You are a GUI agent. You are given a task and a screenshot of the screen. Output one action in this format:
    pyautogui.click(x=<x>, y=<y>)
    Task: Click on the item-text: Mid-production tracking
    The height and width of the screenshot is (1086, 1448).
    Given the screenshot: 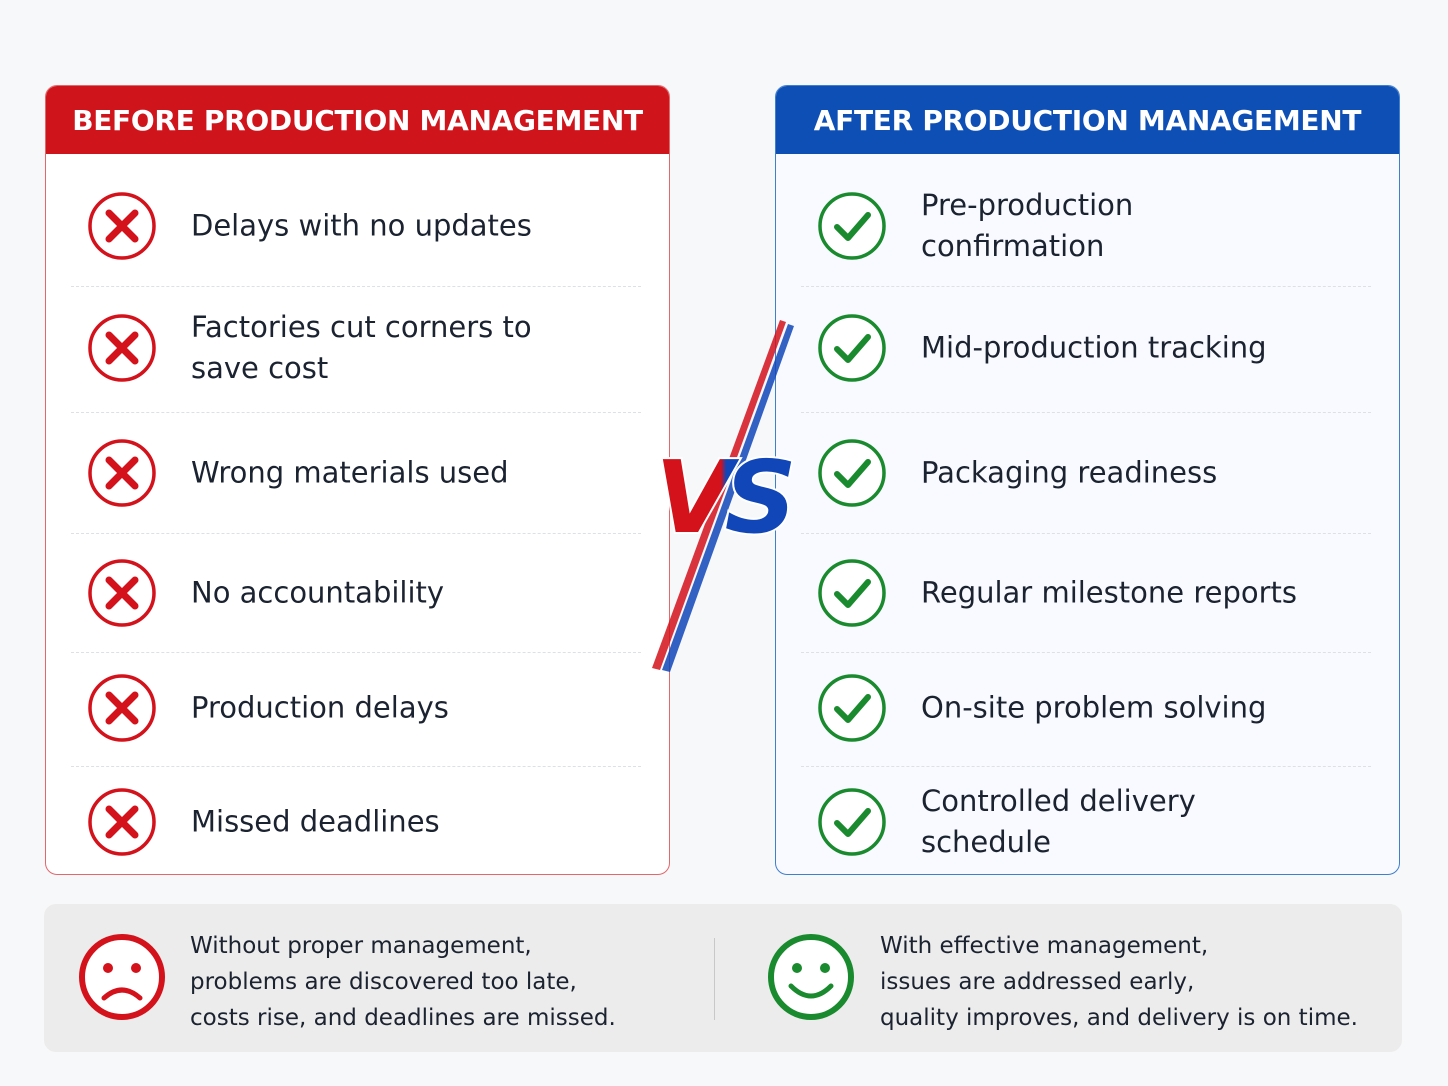 What is the action you would take?
    pyautogui.click(x=1094, y=347)
    